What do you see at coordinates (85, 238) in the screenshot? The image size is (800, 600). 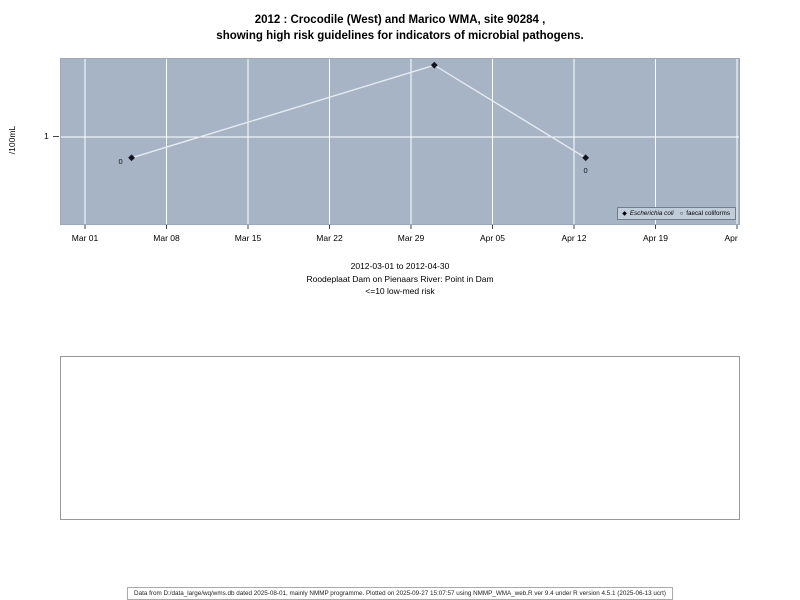 I see `svg-text: Mar 01` at bounding box center [85, 238].